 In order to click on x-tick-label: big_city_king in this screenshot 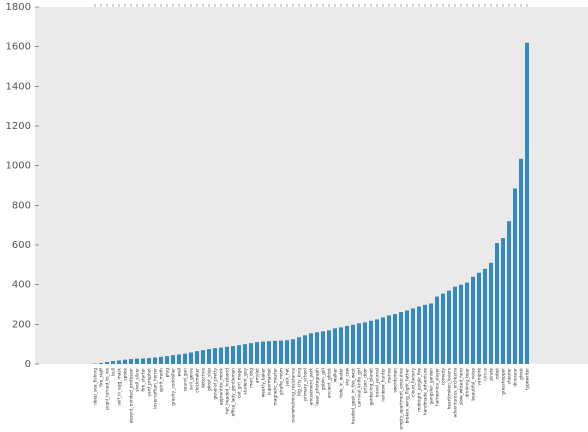, I will do `click(300, 382)`.